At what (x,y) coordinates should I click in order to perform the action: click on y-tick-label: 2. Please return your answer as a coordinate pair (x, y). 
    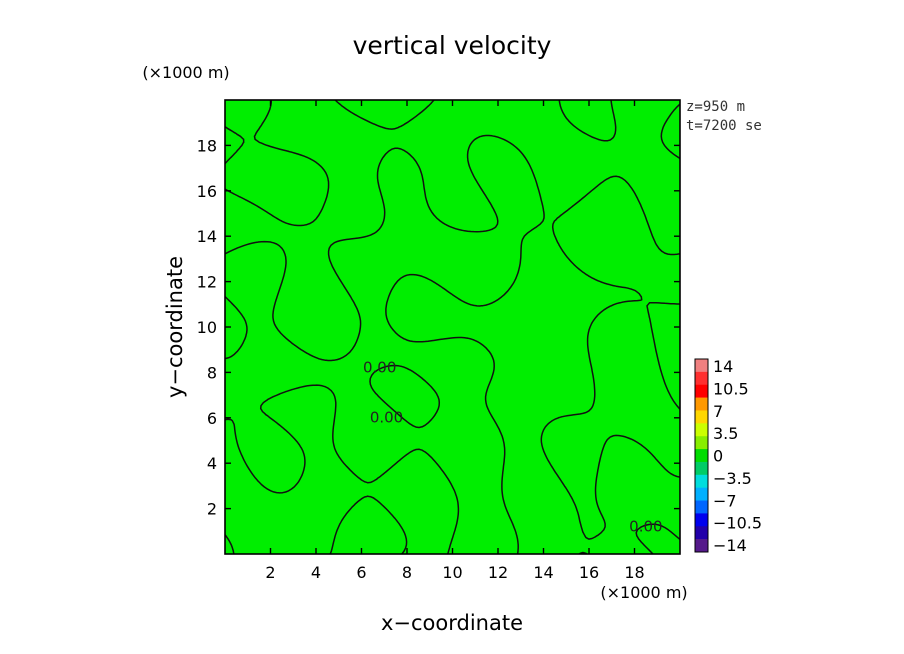
    Looking at the image, I should click on (212, 509).